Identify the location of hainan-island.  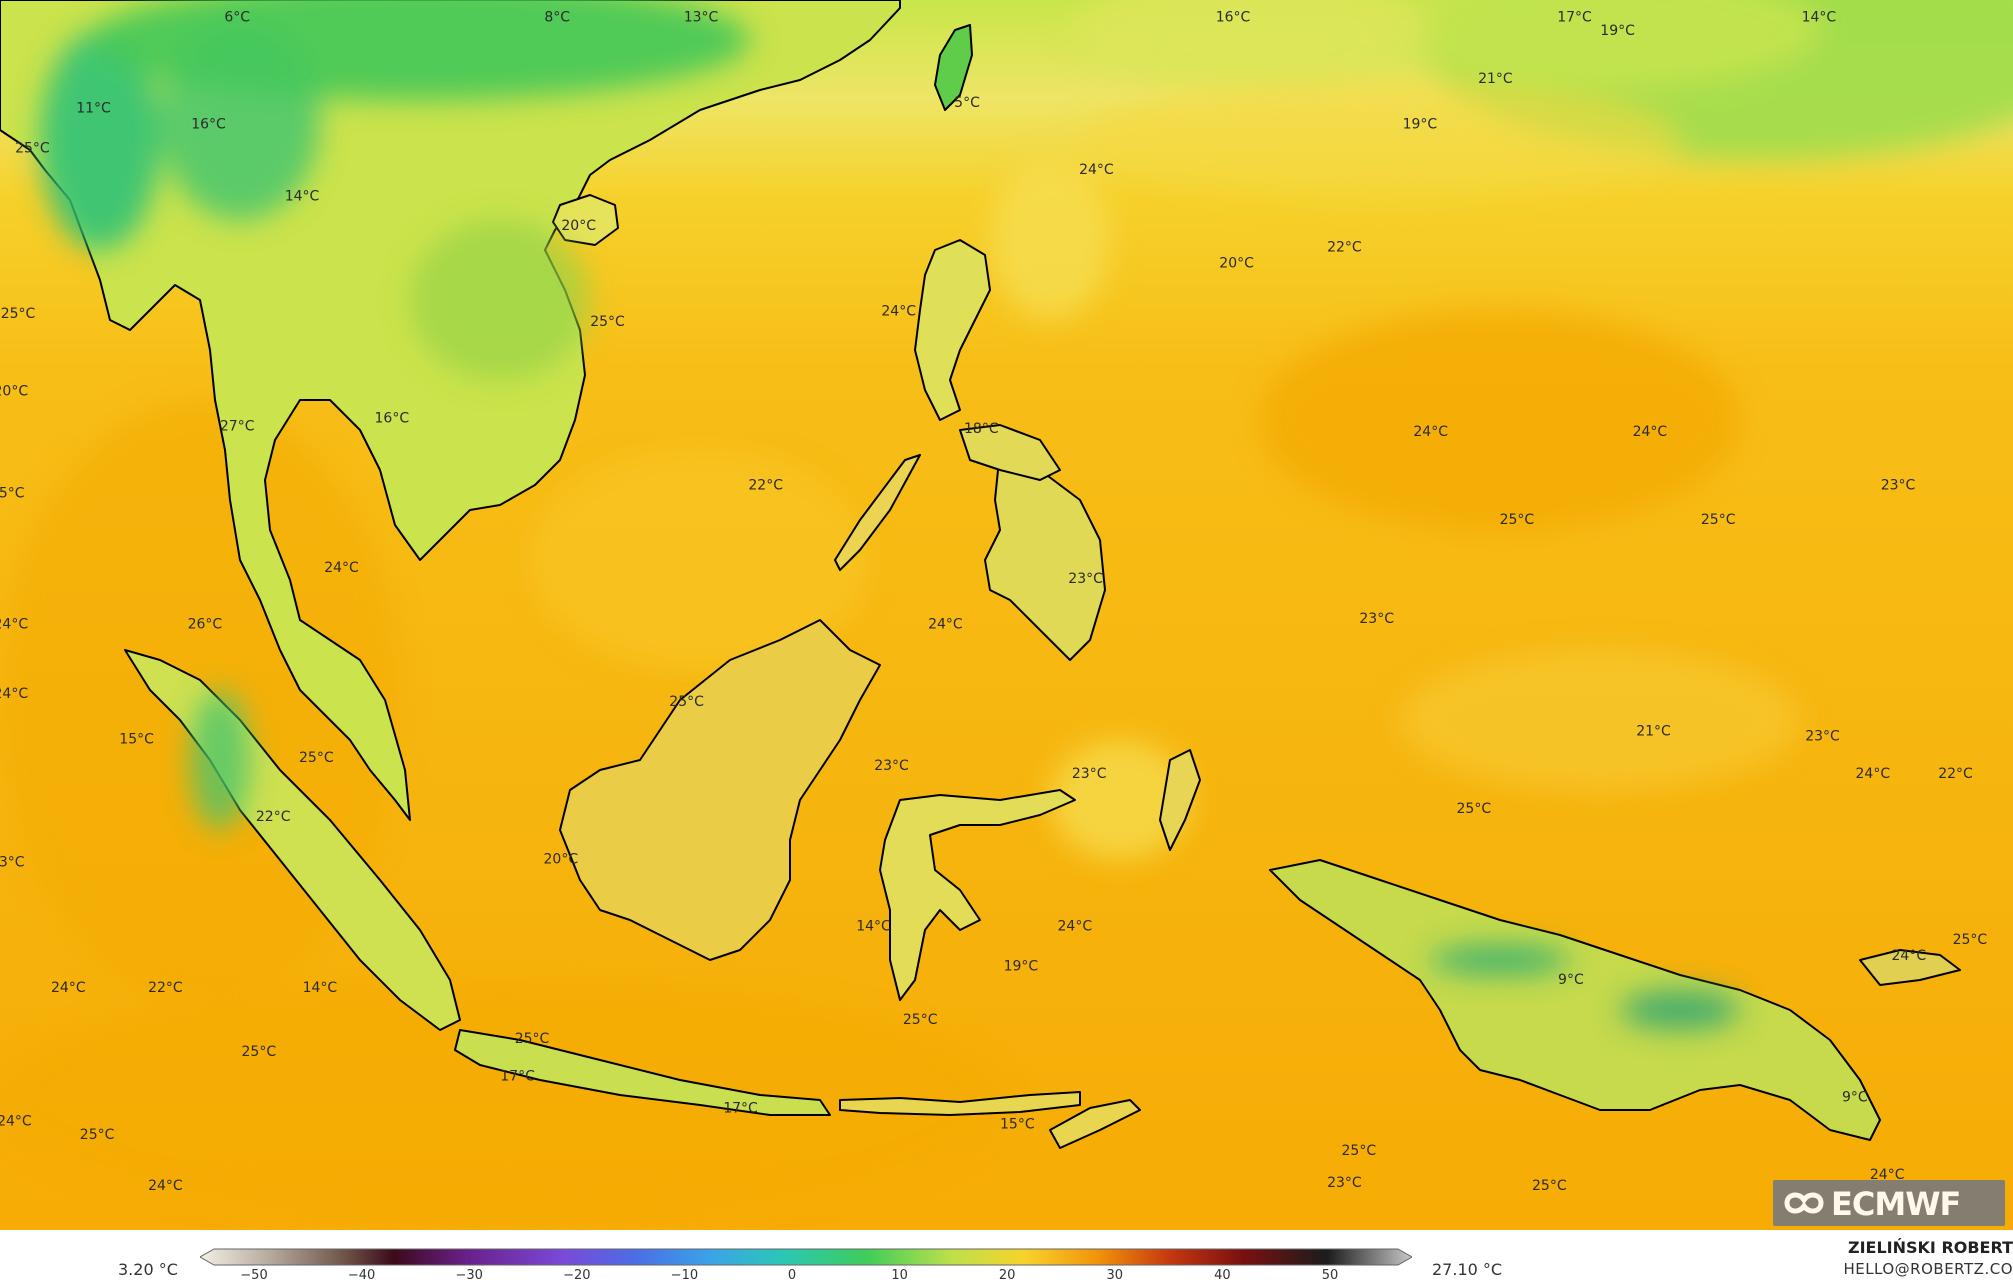
(585, 220).